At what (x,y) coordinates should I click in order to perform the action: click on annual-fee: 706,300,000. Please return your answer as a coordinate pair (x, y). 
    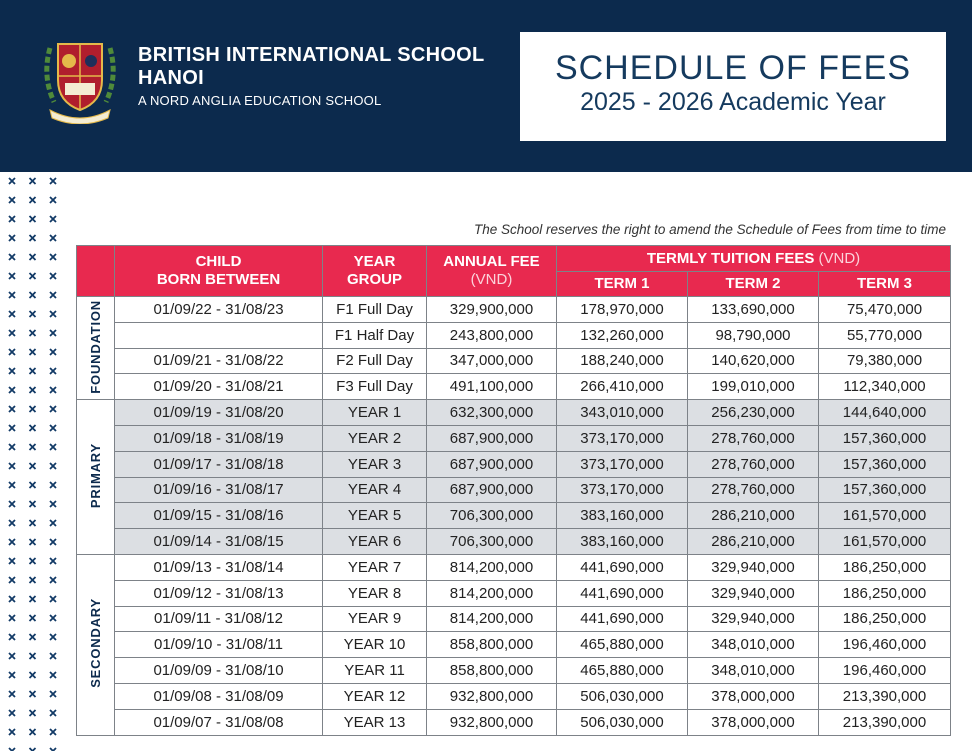
    Looking at the image, I should click on (491, 541).